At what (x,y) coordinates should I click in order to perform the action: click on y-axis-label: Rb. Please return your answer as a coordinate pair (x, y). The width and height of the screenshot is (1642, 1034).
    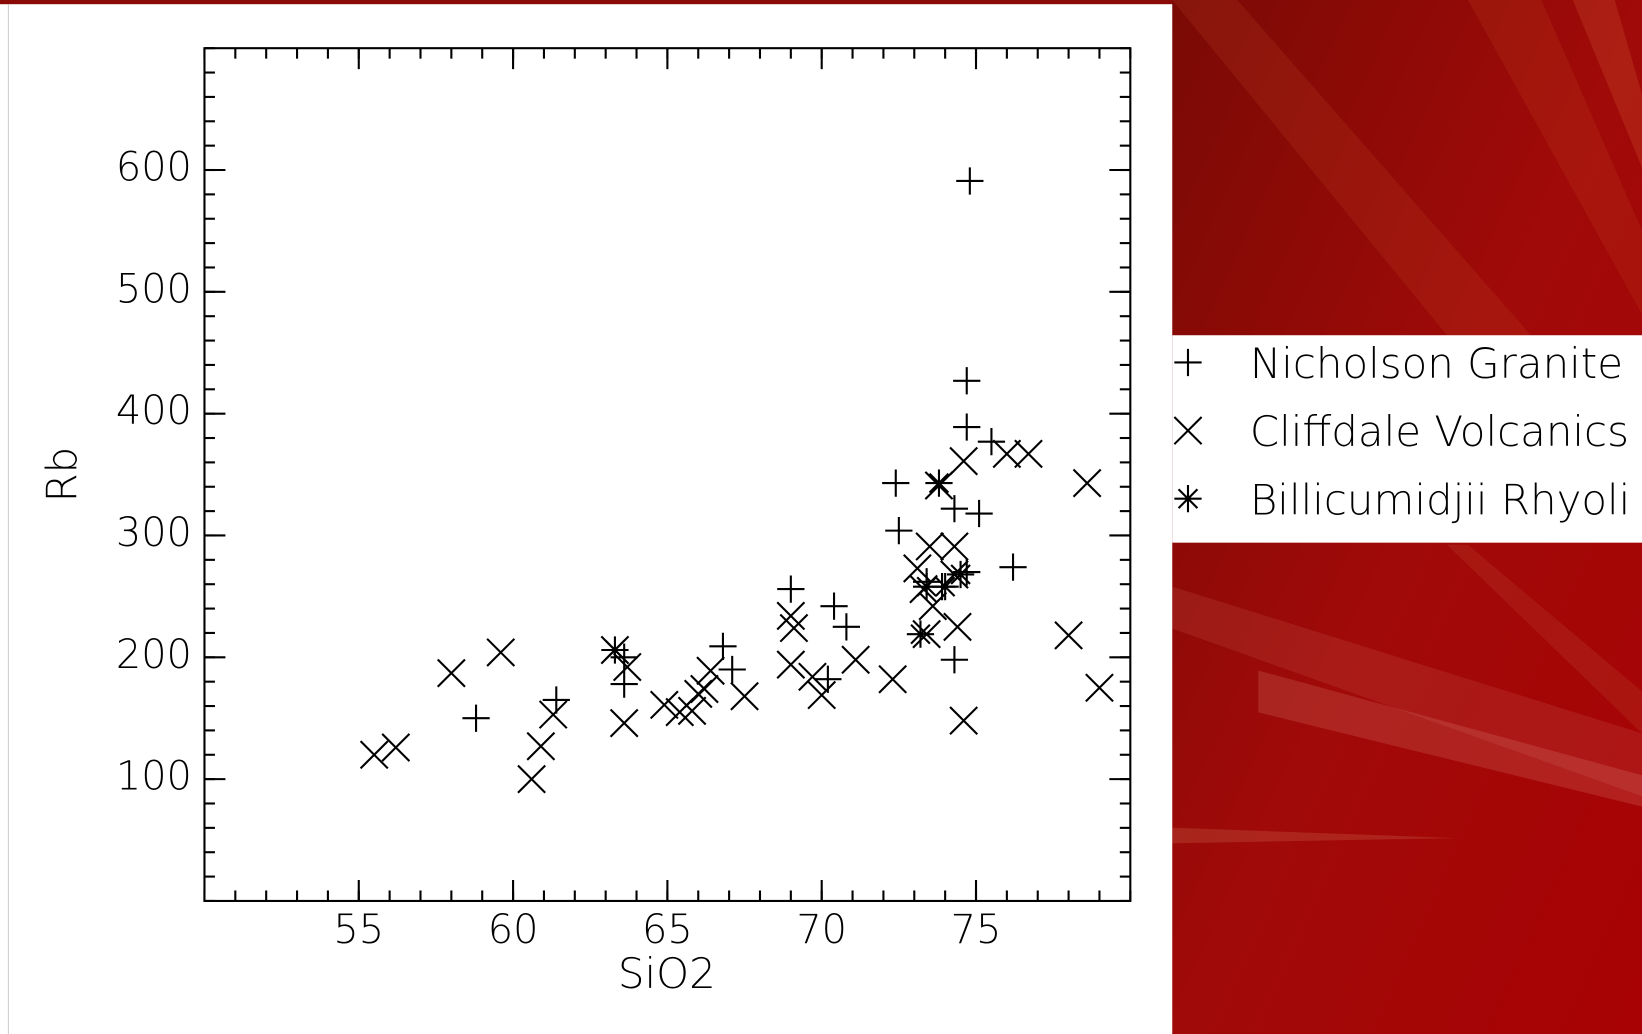
    Looking at the image, I should click on (61, 475).